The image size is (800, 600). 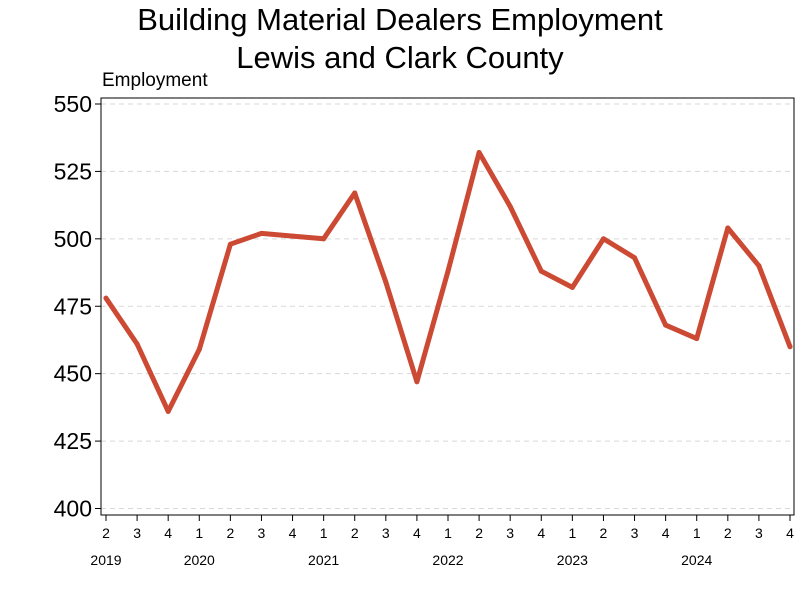 I want to click on x-year-label: 2019, so click(x=105, y=560).